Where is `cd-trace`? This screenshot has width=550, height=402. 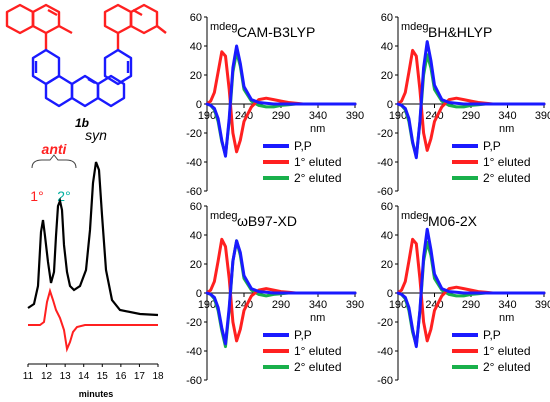
cd-trace is located at coordinates (93, 320).